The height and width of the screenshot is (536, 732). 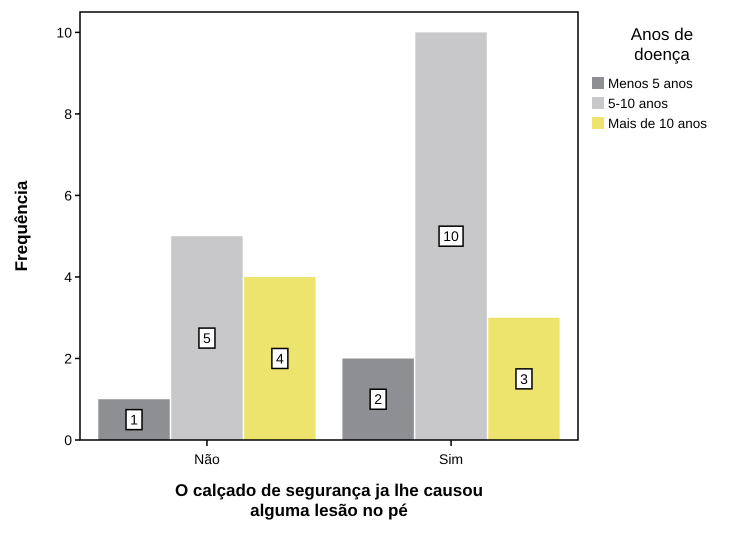 I want to click on legend-title: Anos de doença, so click(x=662, y=44).